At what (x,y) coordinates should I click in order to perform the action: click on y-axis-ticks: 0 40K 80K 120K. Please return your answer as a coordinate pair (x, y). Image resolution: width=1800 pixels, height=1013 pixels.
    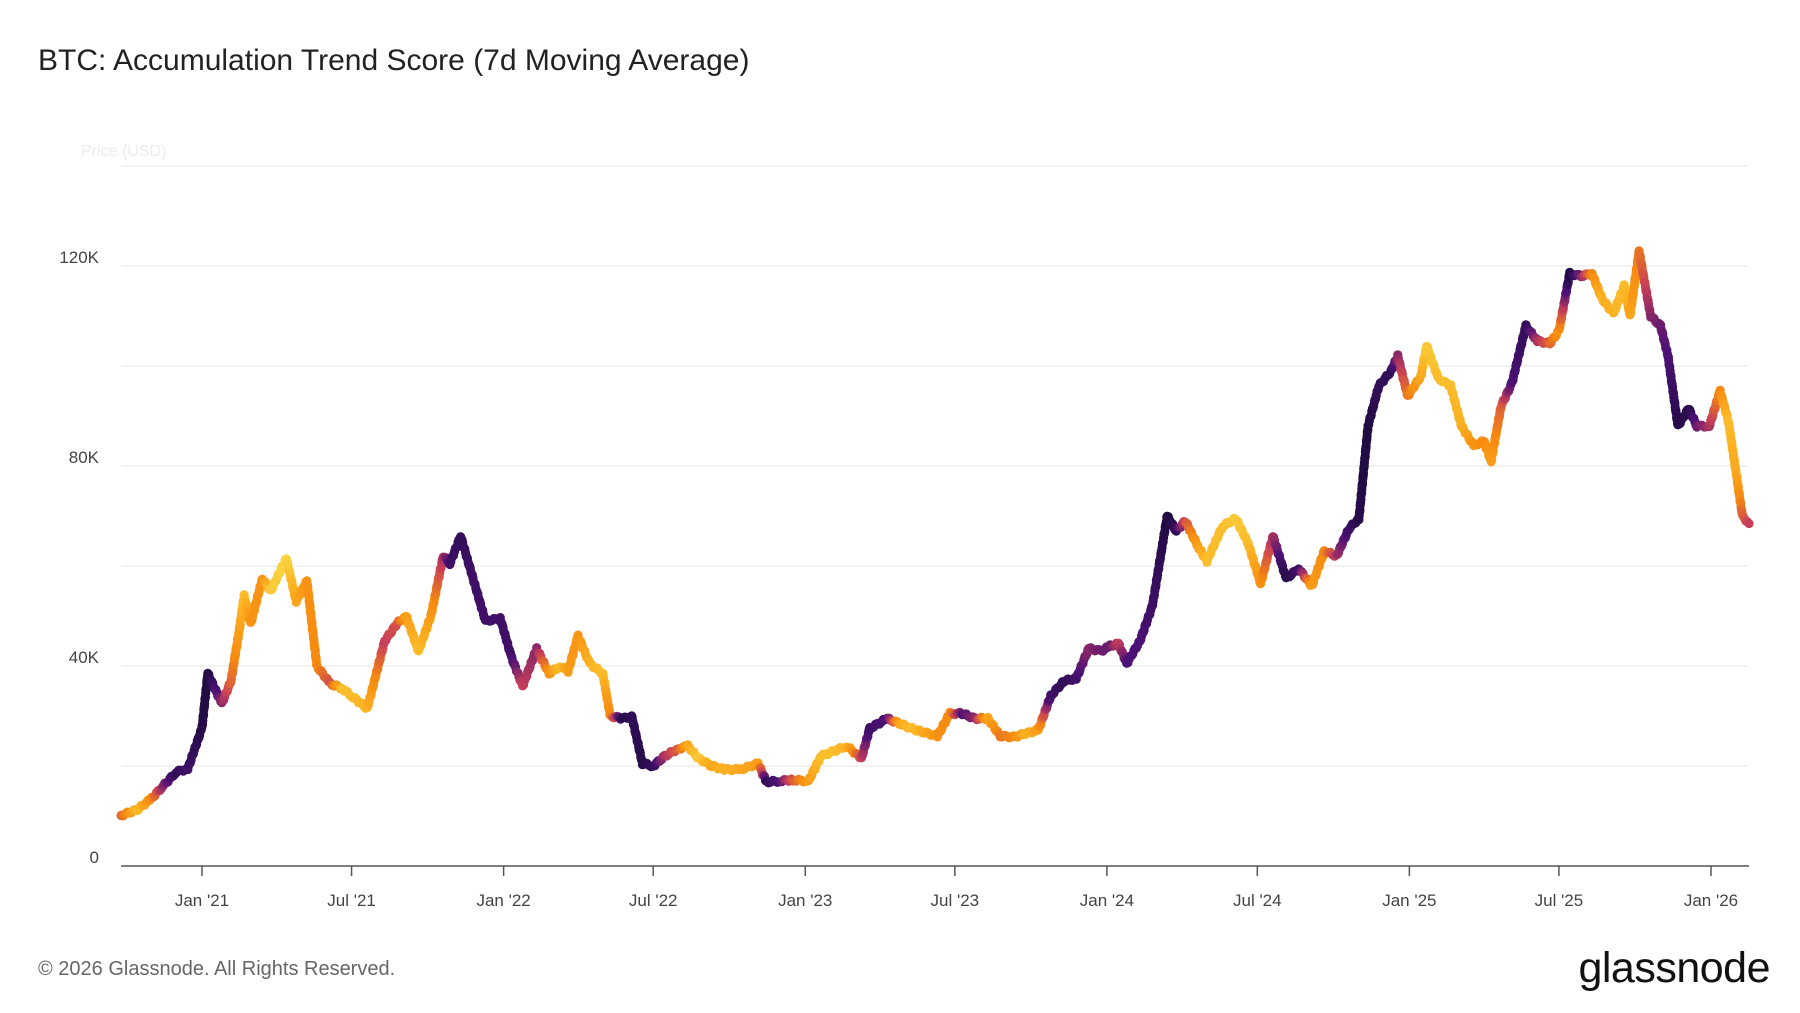
    Looking at the image, I should click on (79, 557).